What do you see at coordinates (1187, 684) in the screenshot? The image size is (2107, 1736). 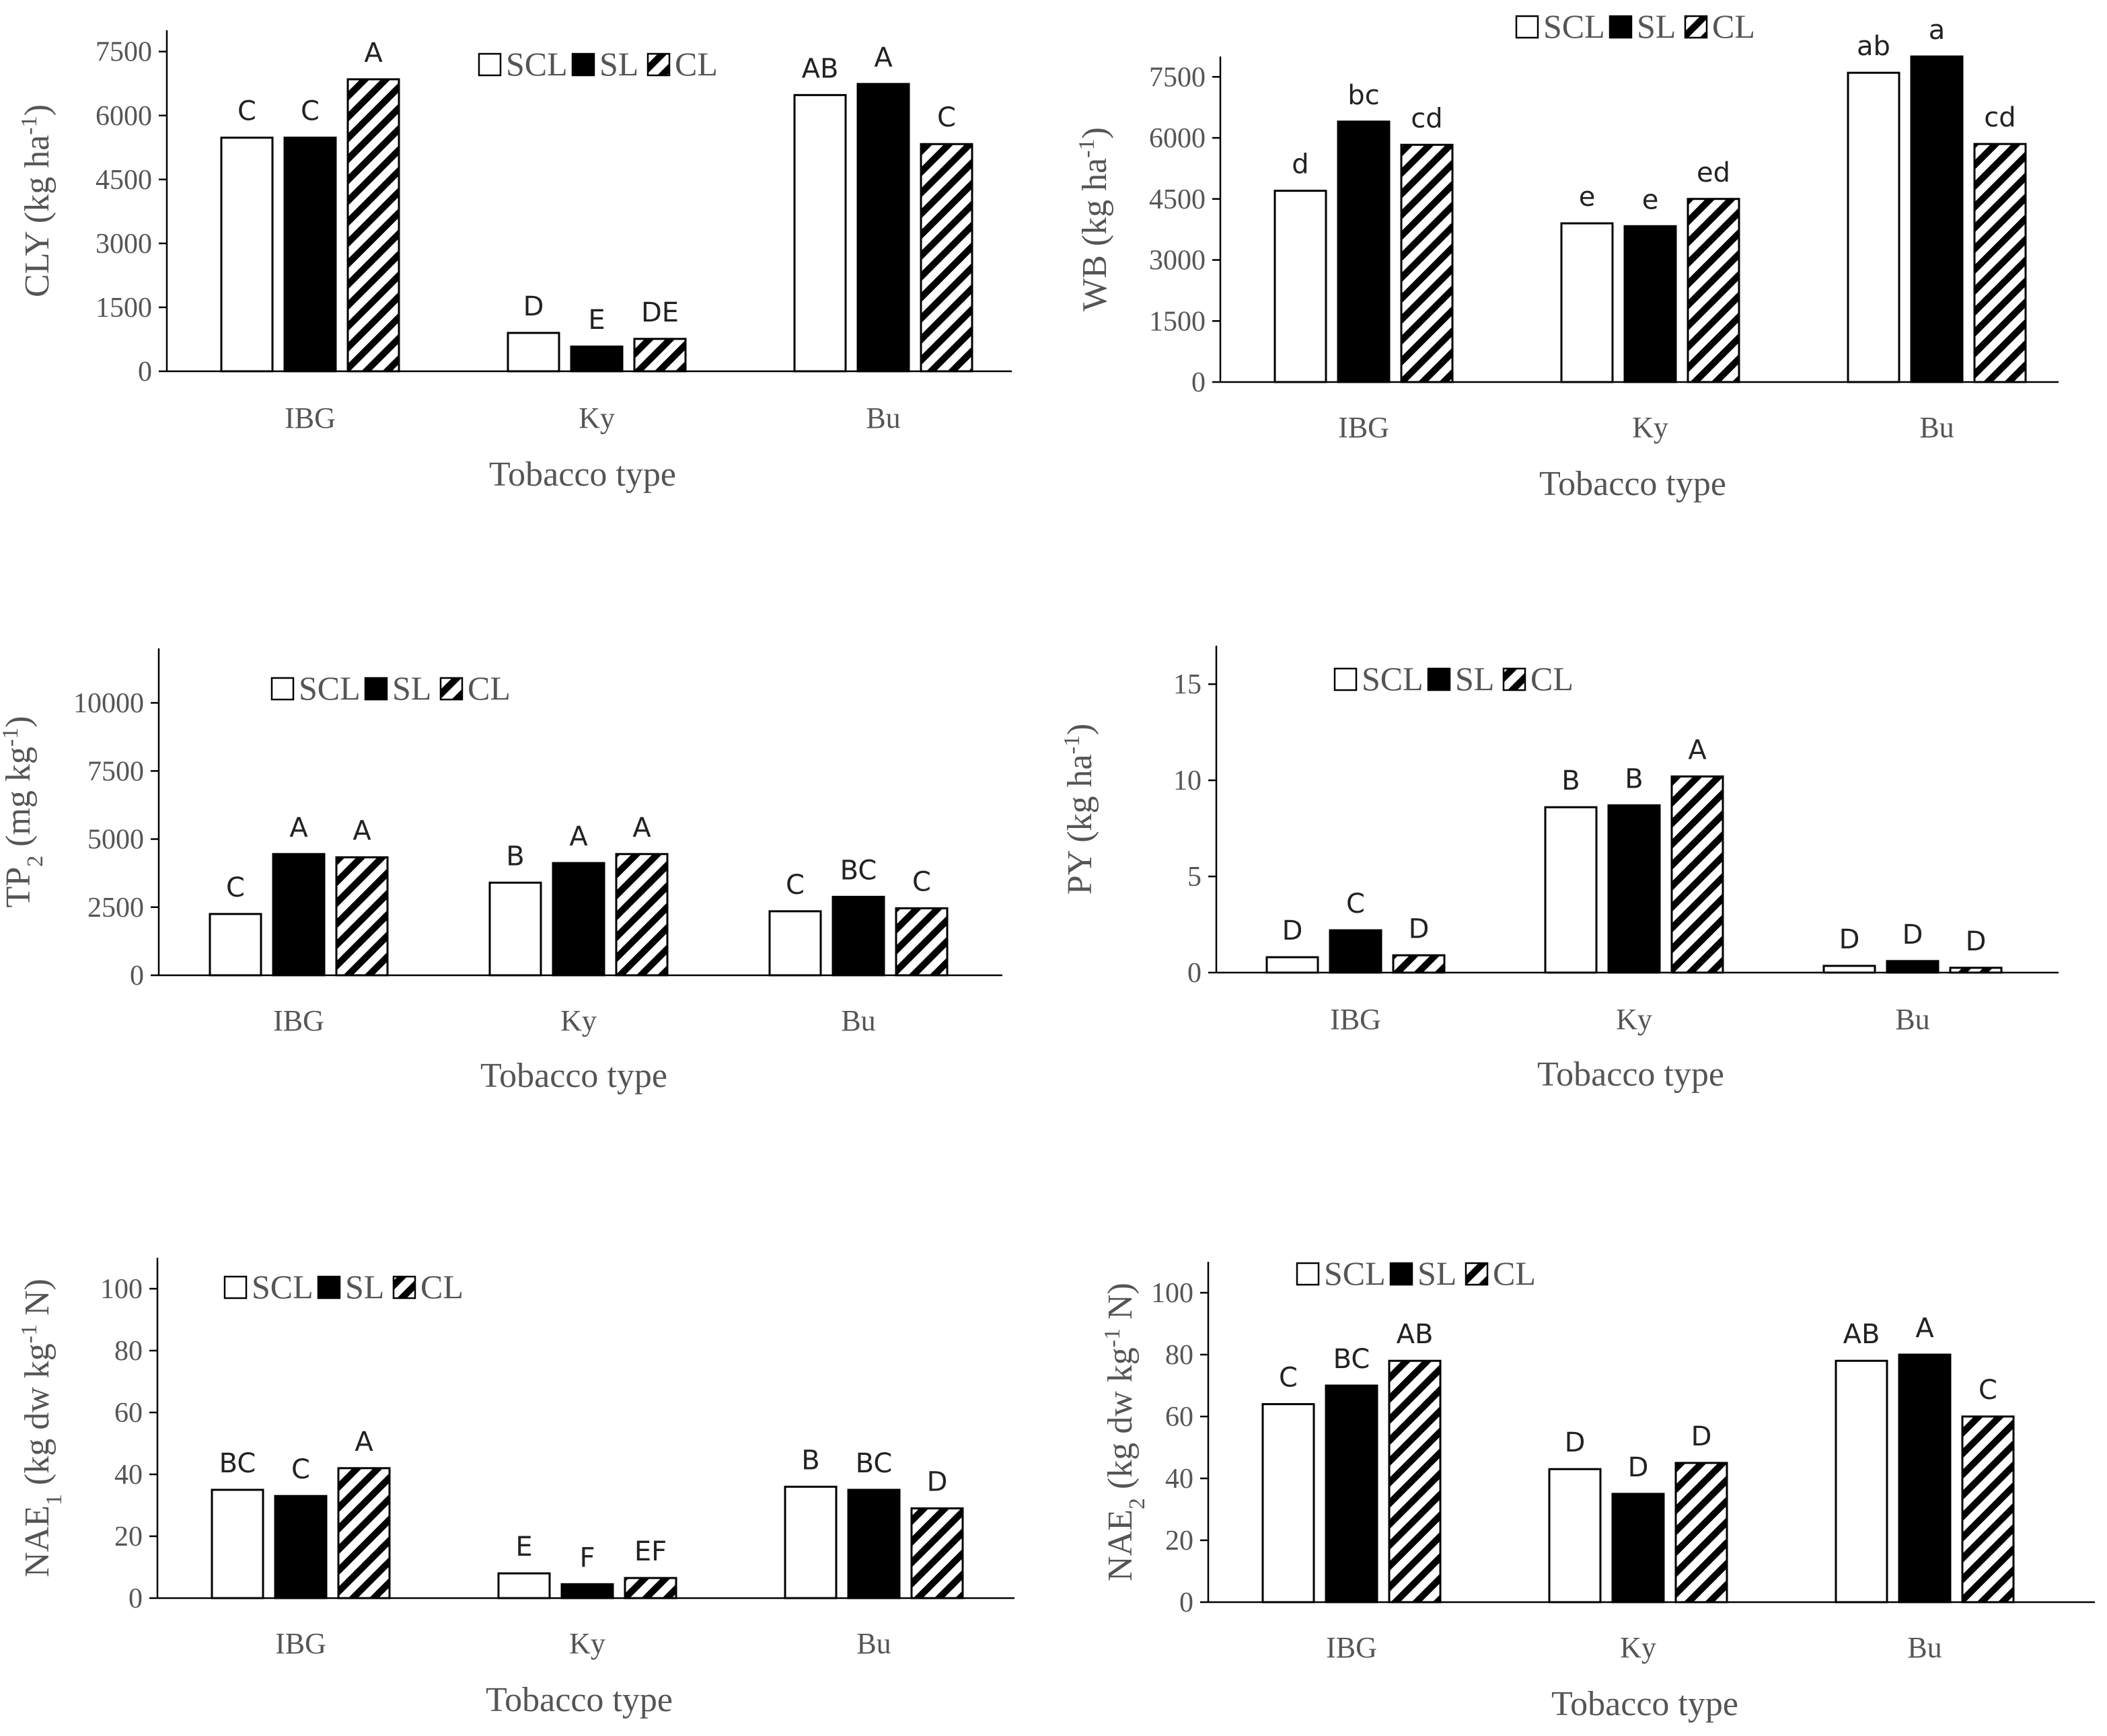 I see `y-tick-label: 15` at bounding box center [1187, 684].